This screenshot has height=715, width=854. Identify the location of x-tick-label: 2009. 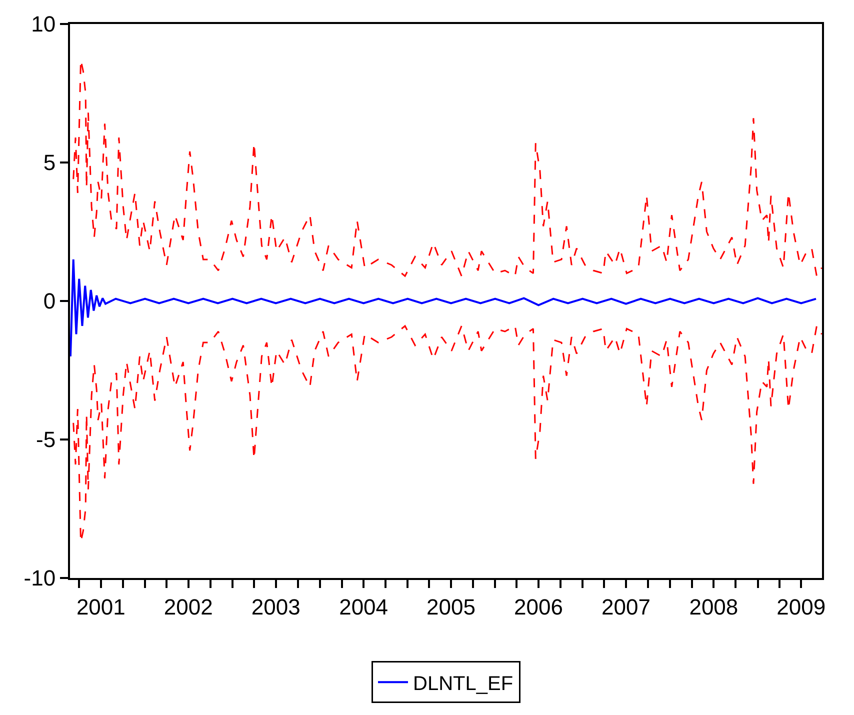
(801, 607).